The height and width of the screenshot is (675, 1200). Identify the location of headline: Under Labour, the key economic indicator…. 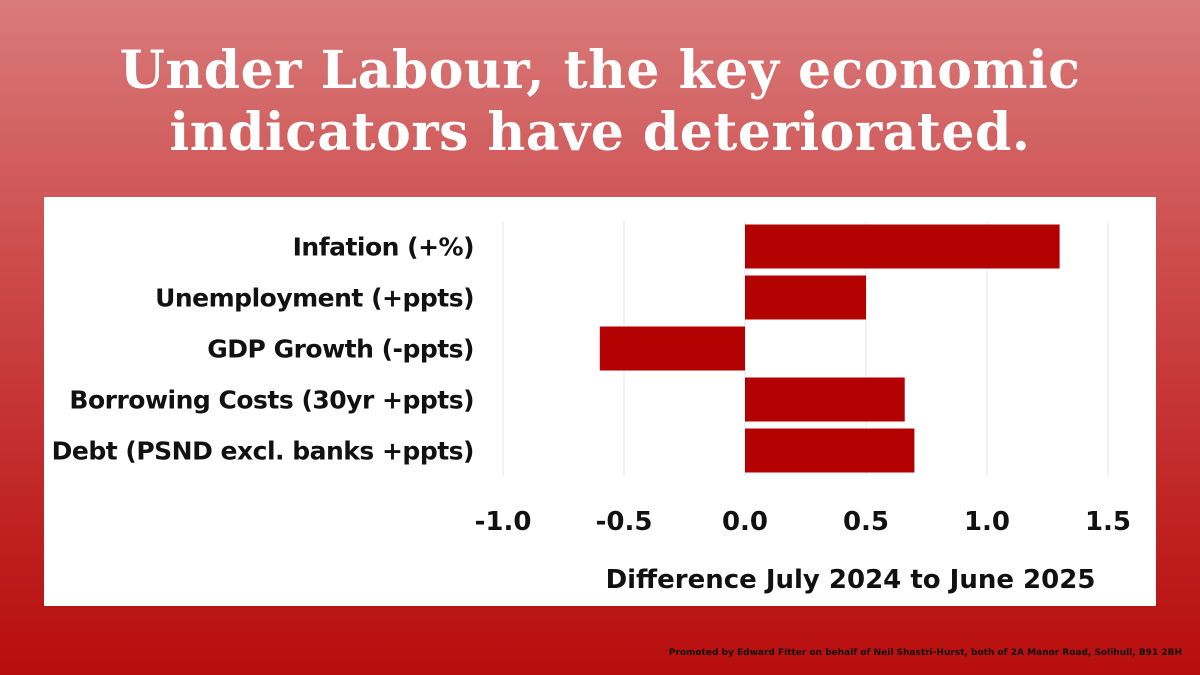
(600, 101).